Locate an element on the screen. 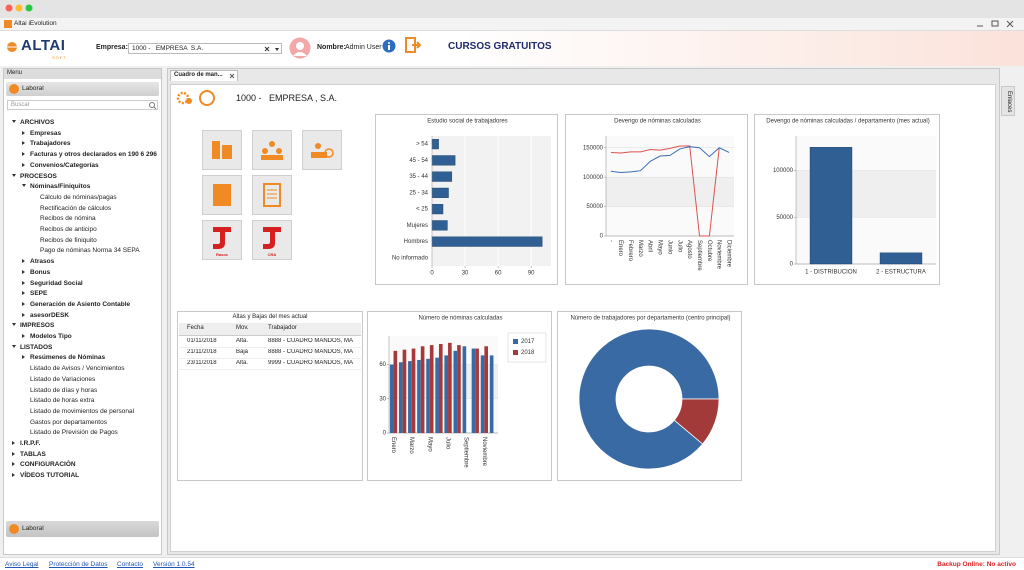 Image resolution: width=1024 pixels, height=570 pixels. promo-link: CURSOS GRATUITOS is located at coordinates (500, 46).